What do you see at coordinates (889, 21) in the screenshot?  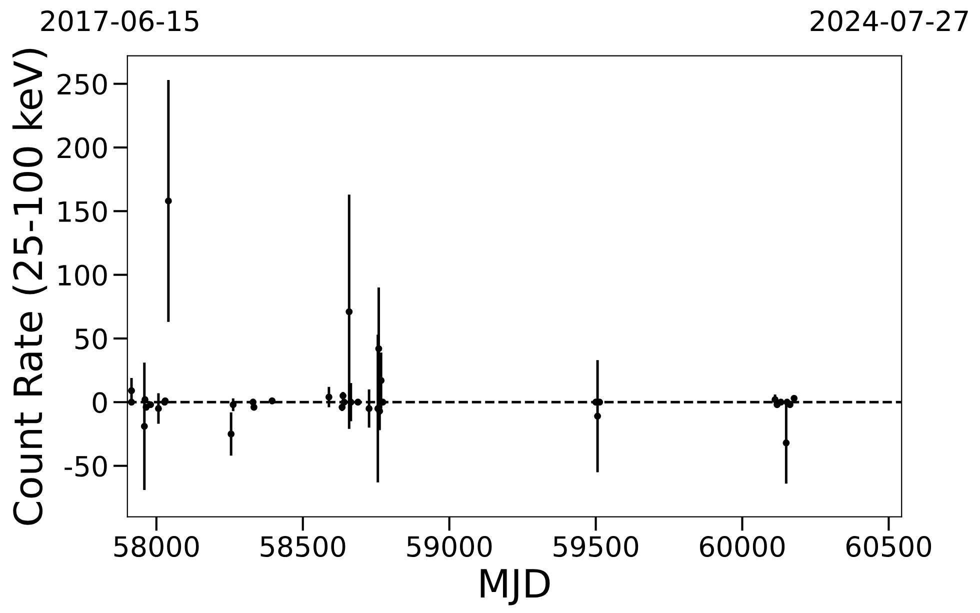 I see `text: 2024-07-27` at bounding box center [889, 21].